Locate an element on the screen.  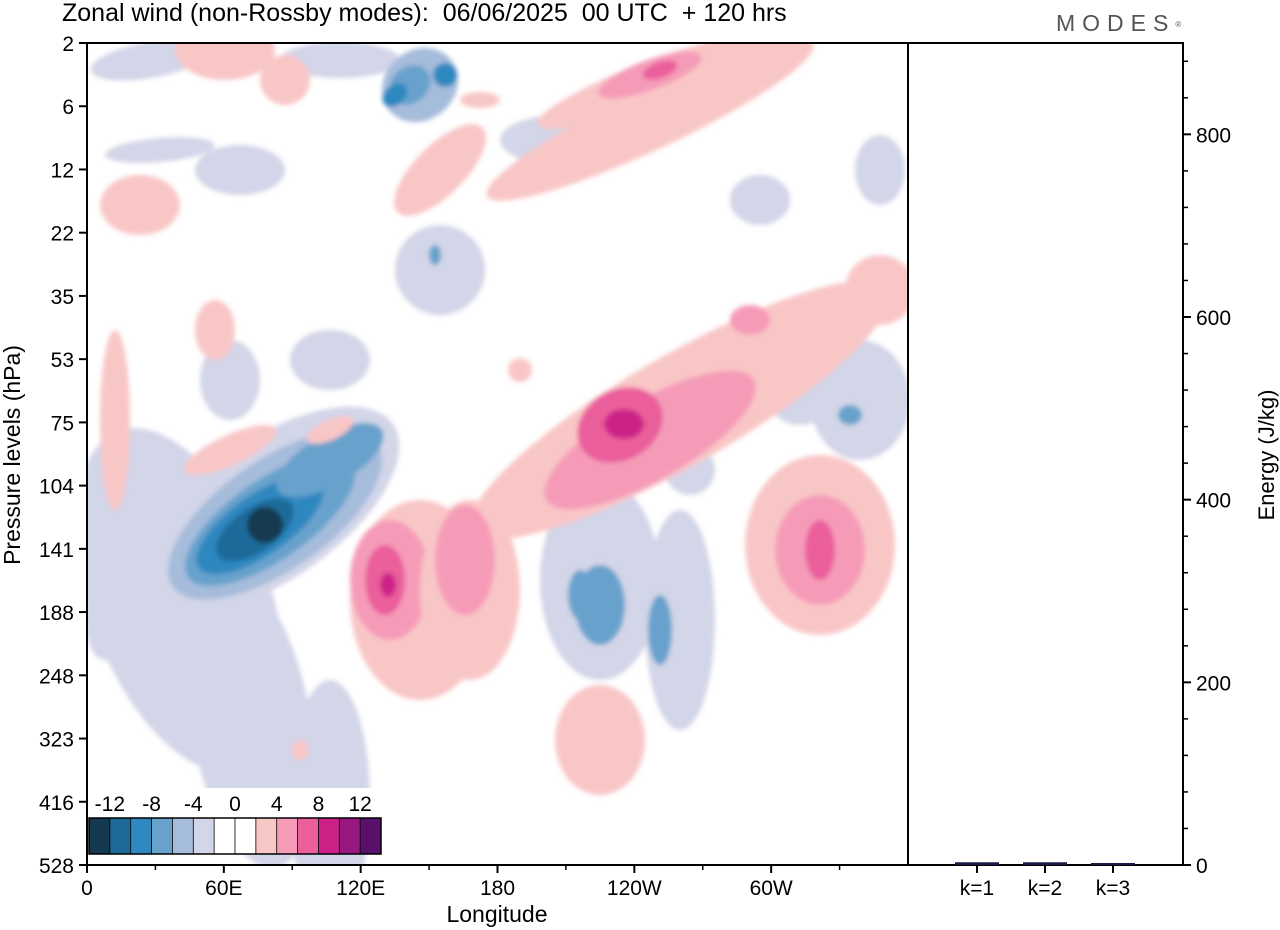
energy-bars is located at coordinates (1045, 863).